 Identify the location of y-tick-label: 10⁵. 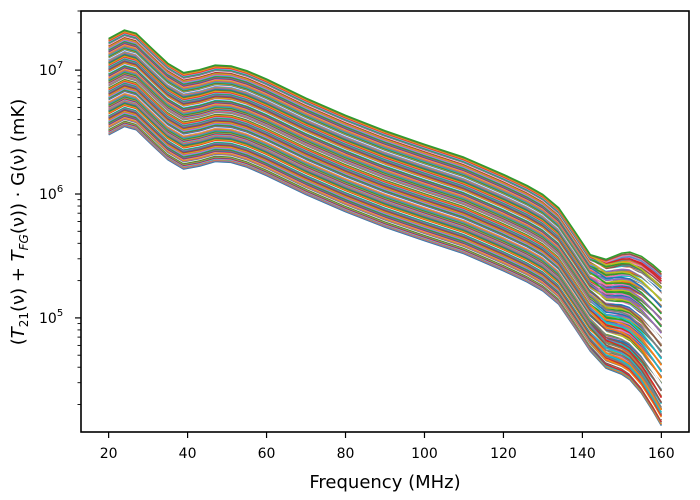
(51, 317).